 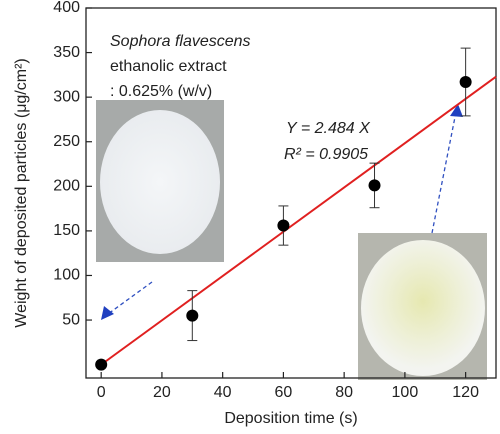 I want to click on x-tick-label: 0, so click(x=101, y=392).